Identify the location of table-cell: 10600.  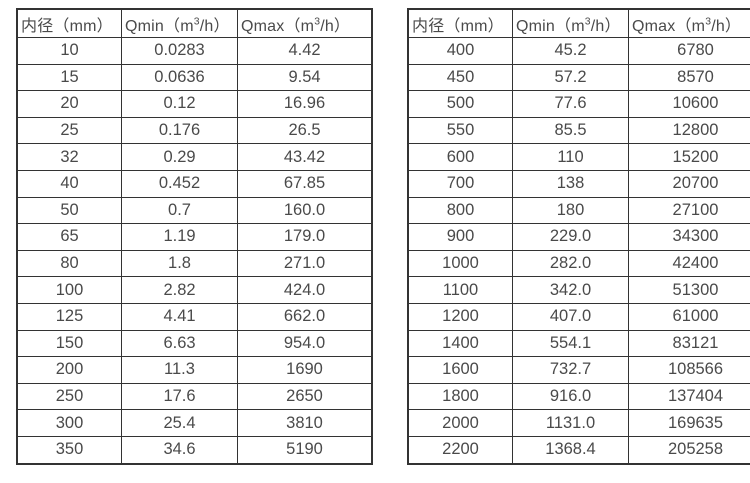
(689, 104).